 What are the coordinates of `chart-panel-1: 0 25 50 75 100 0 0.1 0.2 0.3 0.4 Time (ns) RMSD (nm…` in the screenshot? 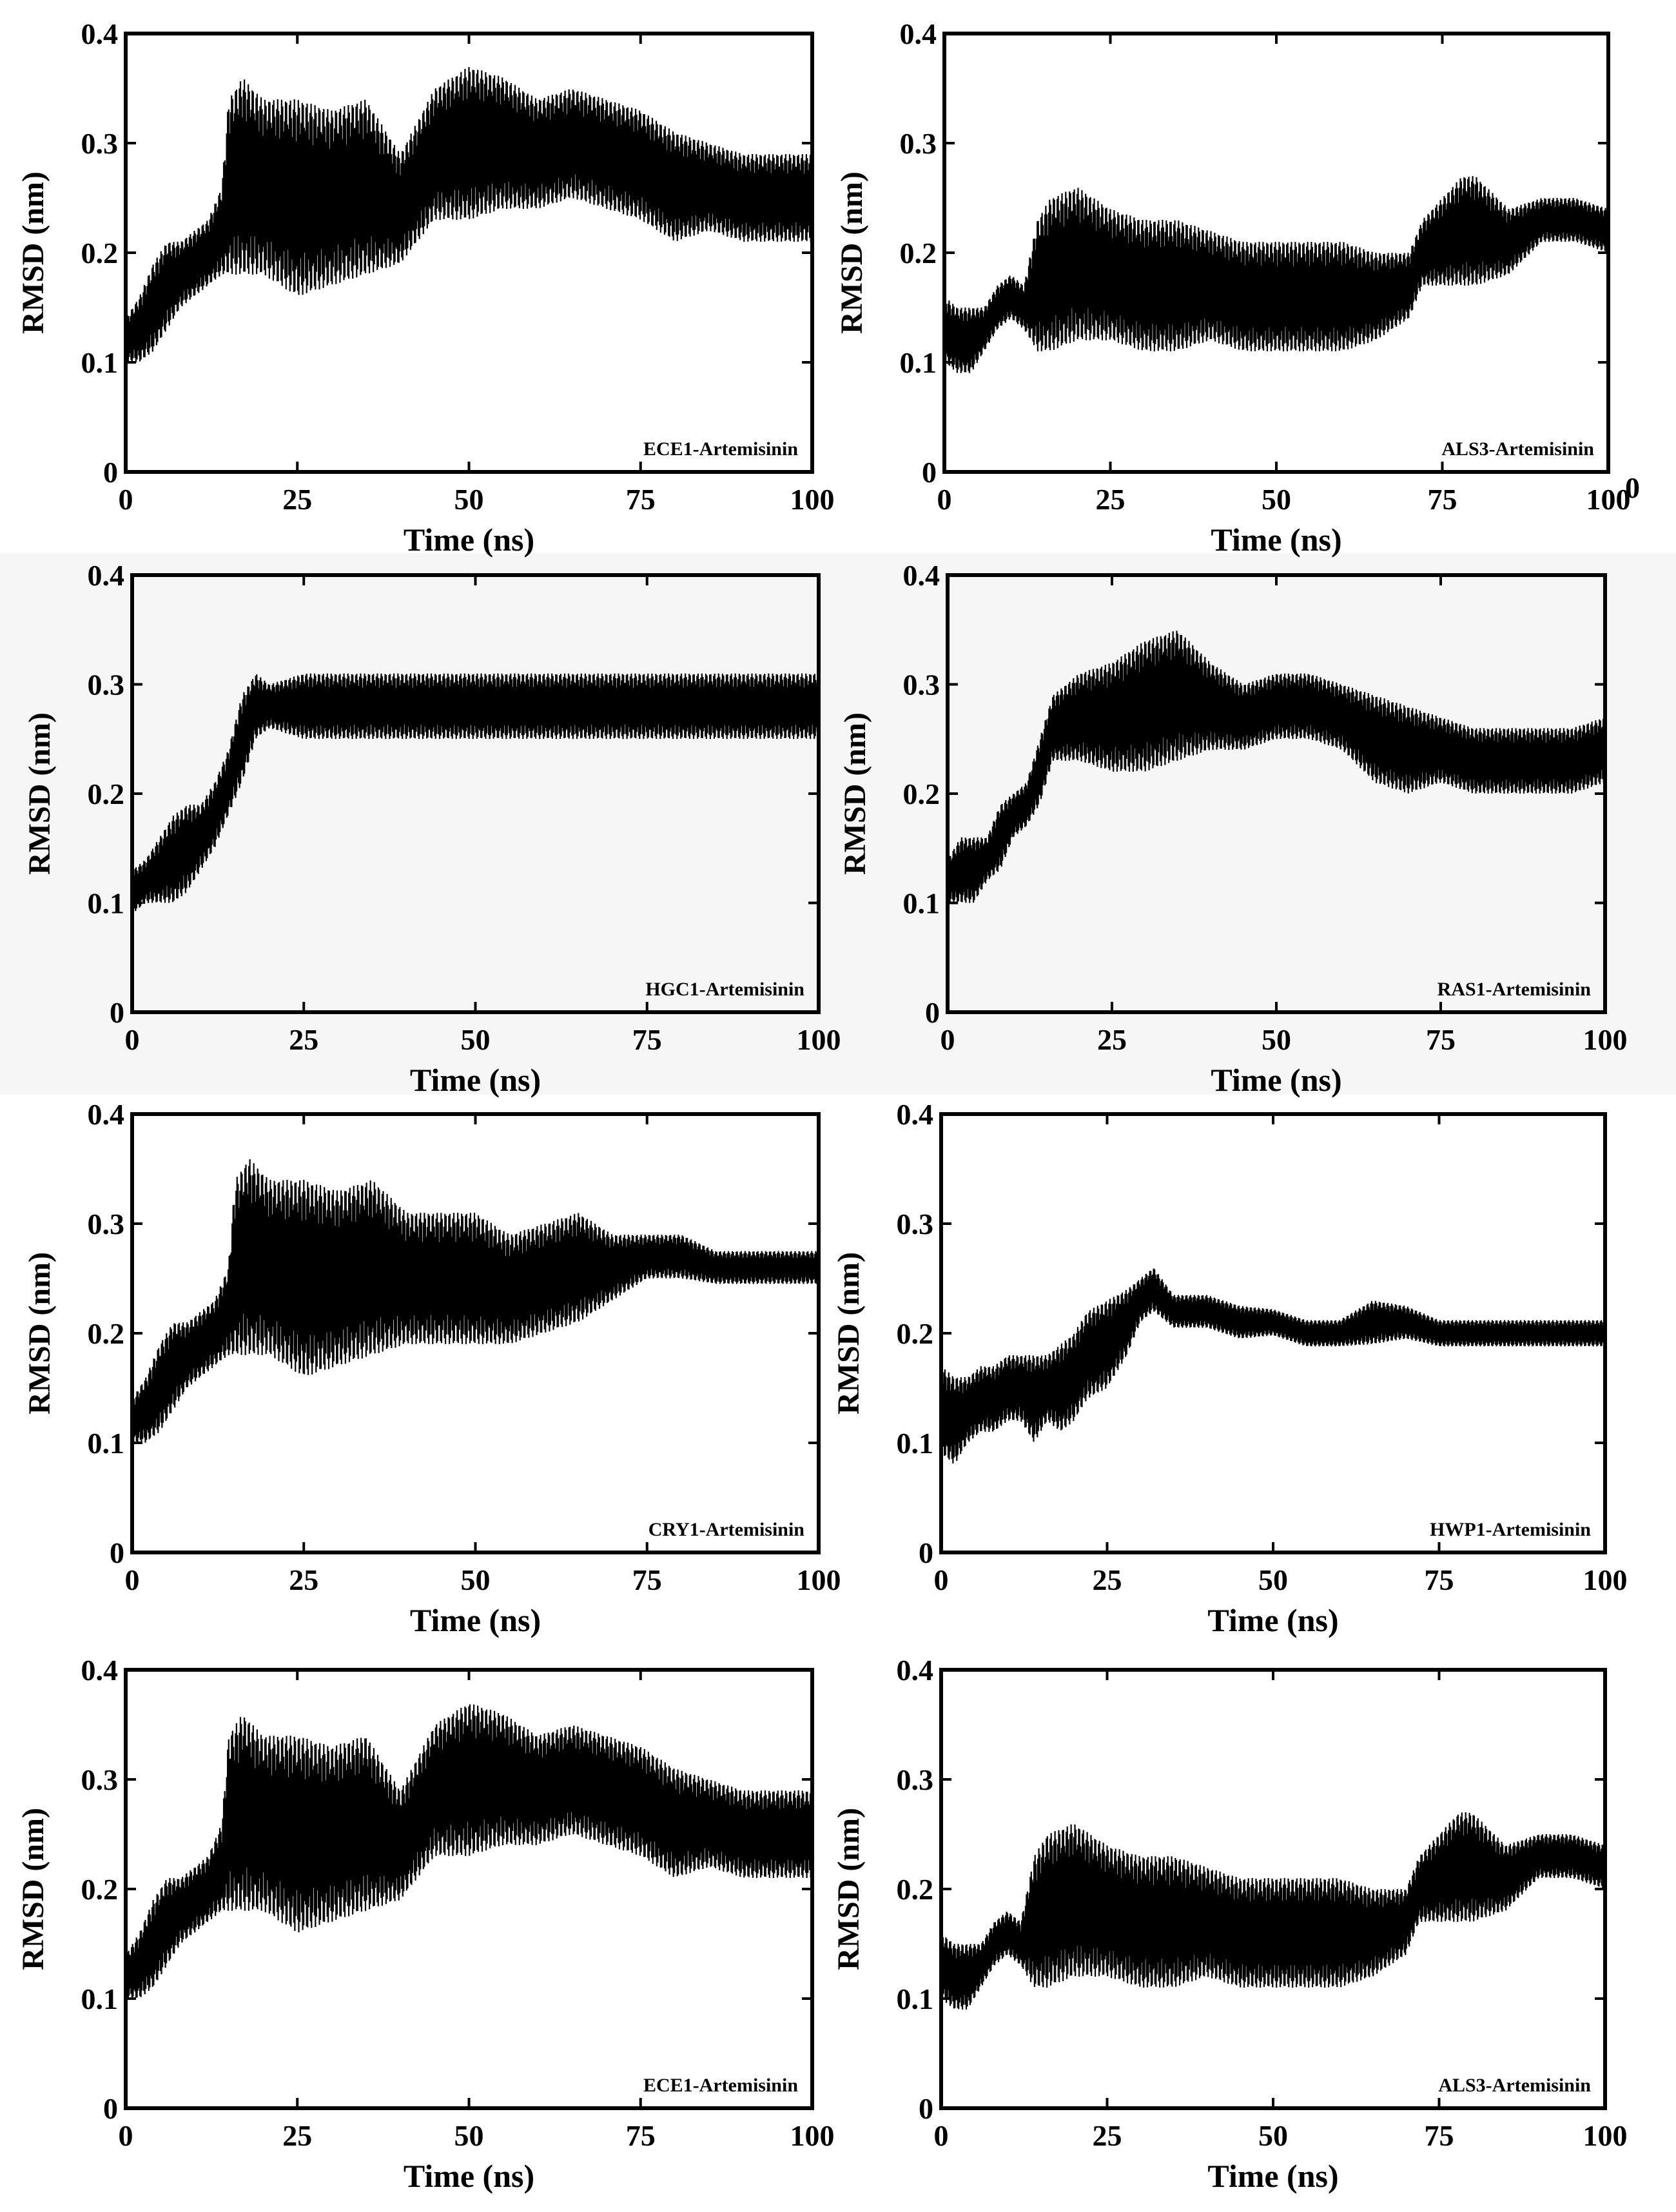 It's located at (425, 287).